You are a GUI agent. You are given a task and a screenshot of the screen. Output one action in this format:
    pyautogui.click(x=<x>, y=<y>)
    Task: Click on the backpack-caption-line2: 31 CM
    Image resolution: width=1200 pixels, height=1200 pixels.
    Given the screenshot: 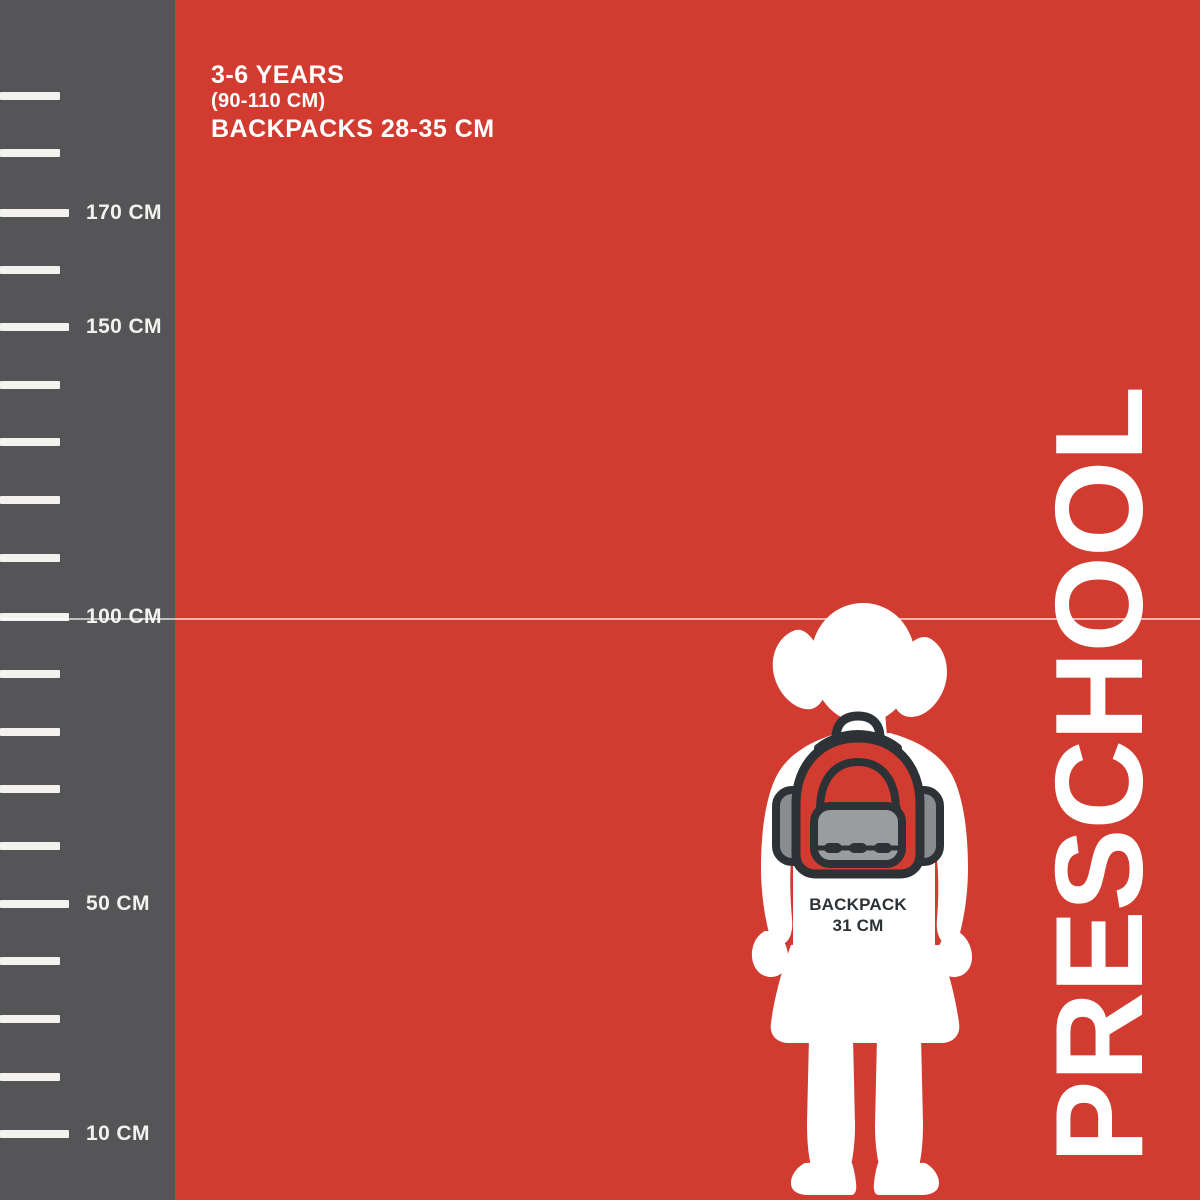 What is the action you would take?
    pyautogui.click(x=858, y=925)
    